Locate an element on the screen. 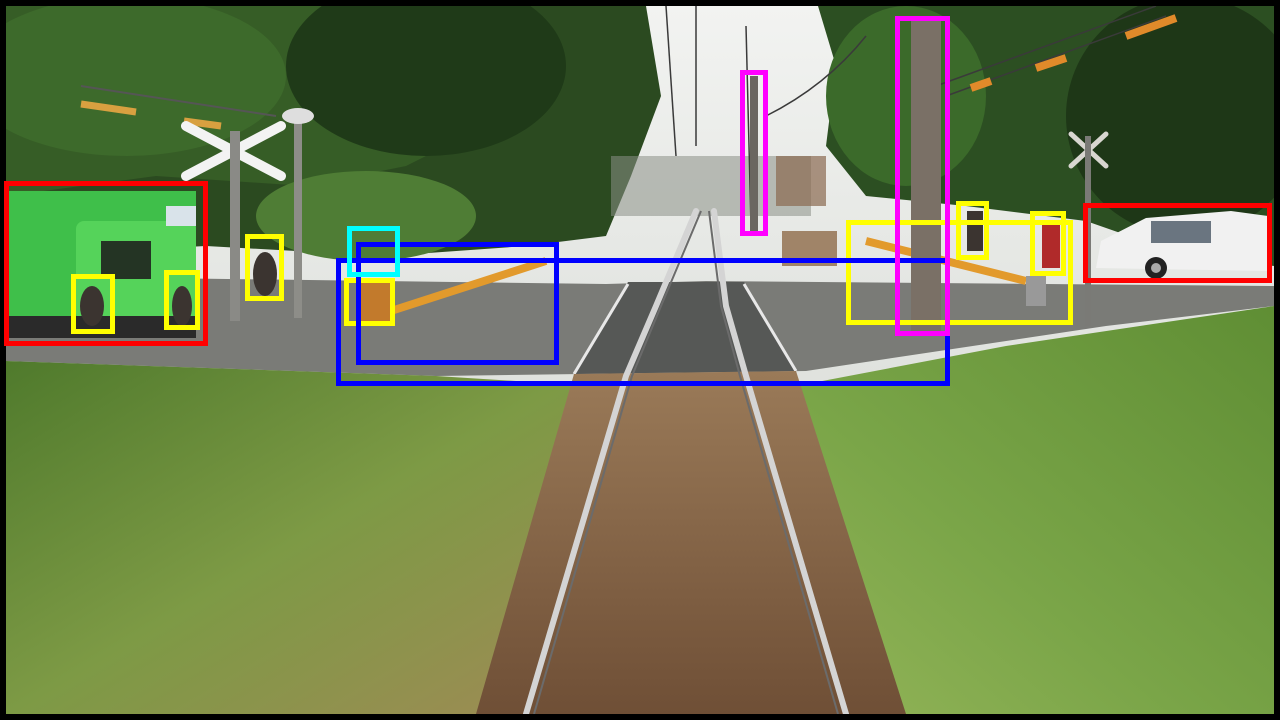  detection-box-crossing-small is located at coordinates (457, 303).